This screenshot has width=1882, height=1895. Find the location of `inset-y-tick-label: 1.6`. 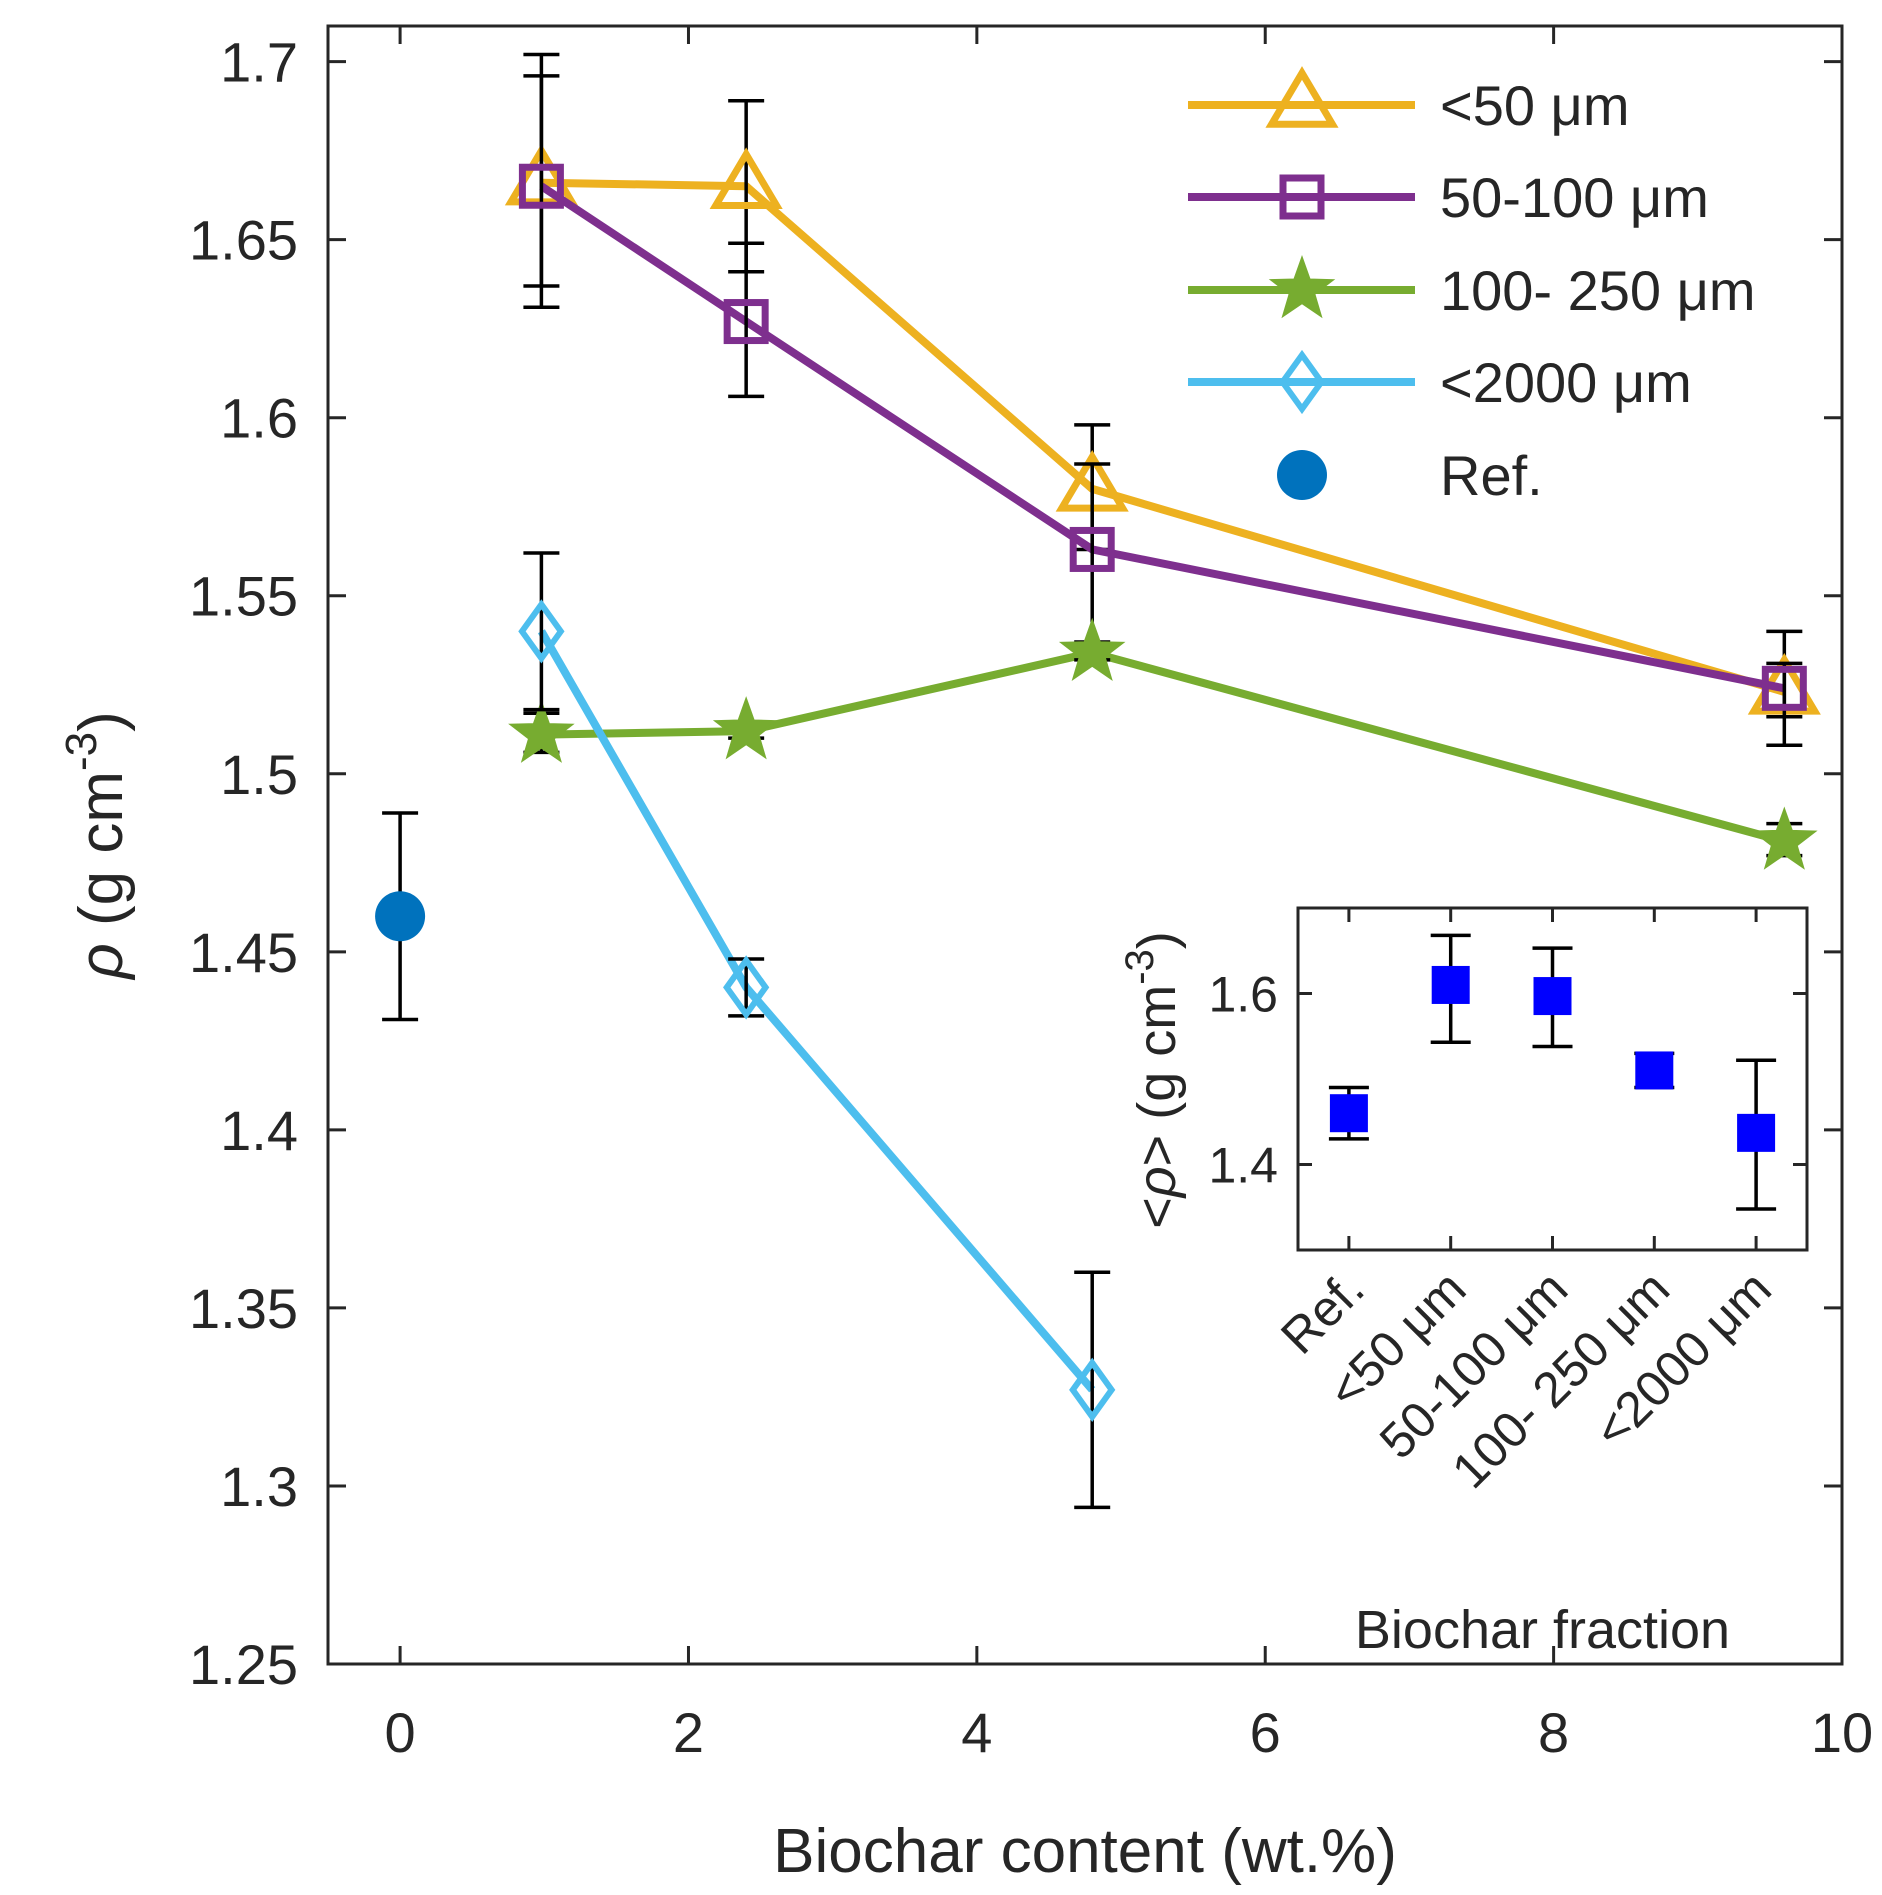

inset-y-tick-label: 1.6 is located at coordinates (1243, 995).